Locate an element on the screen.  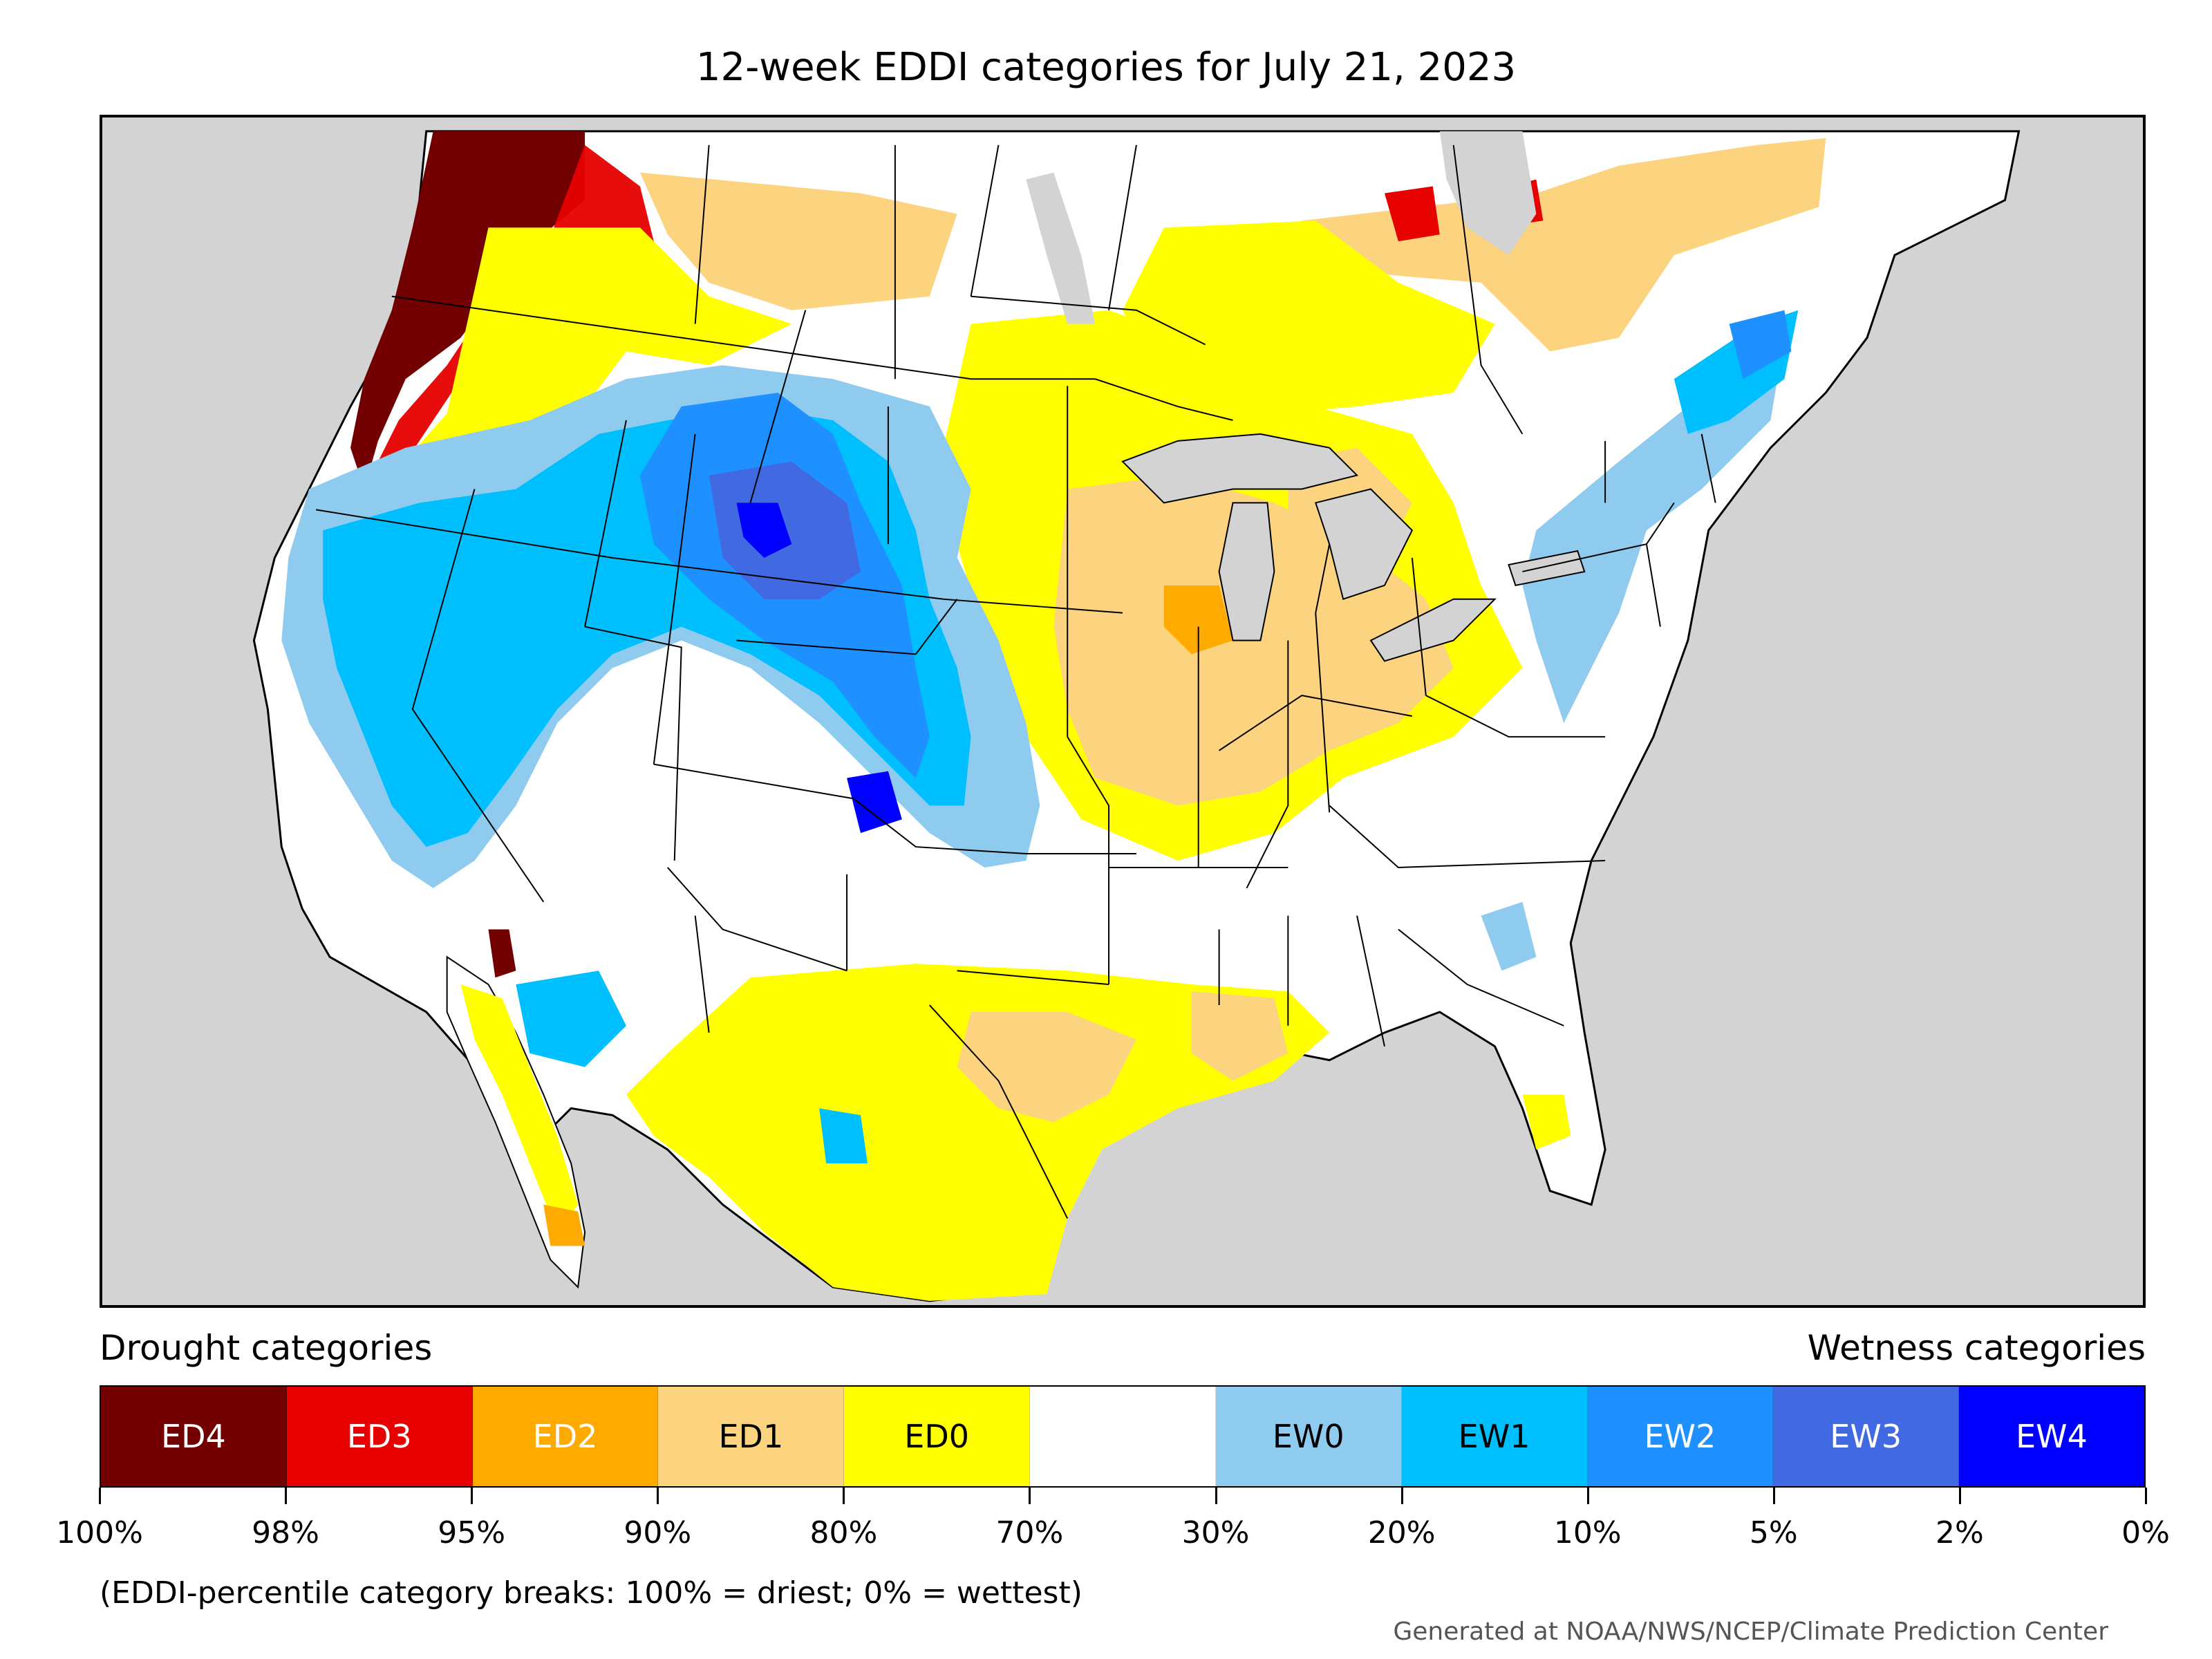
region-ed0-gulf is located at coordinates (978, 1133).